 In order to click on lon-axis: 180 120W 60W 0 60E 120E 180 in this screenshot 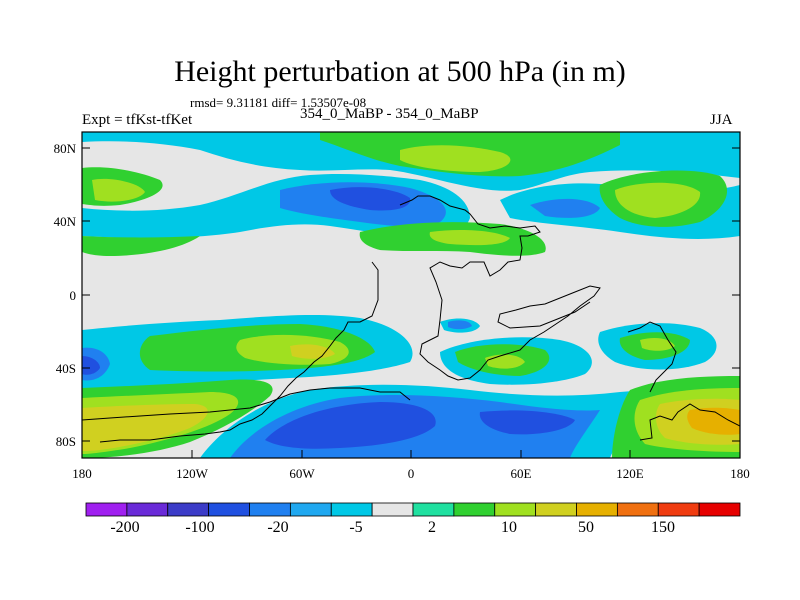, I will do `click(411, 465)`.